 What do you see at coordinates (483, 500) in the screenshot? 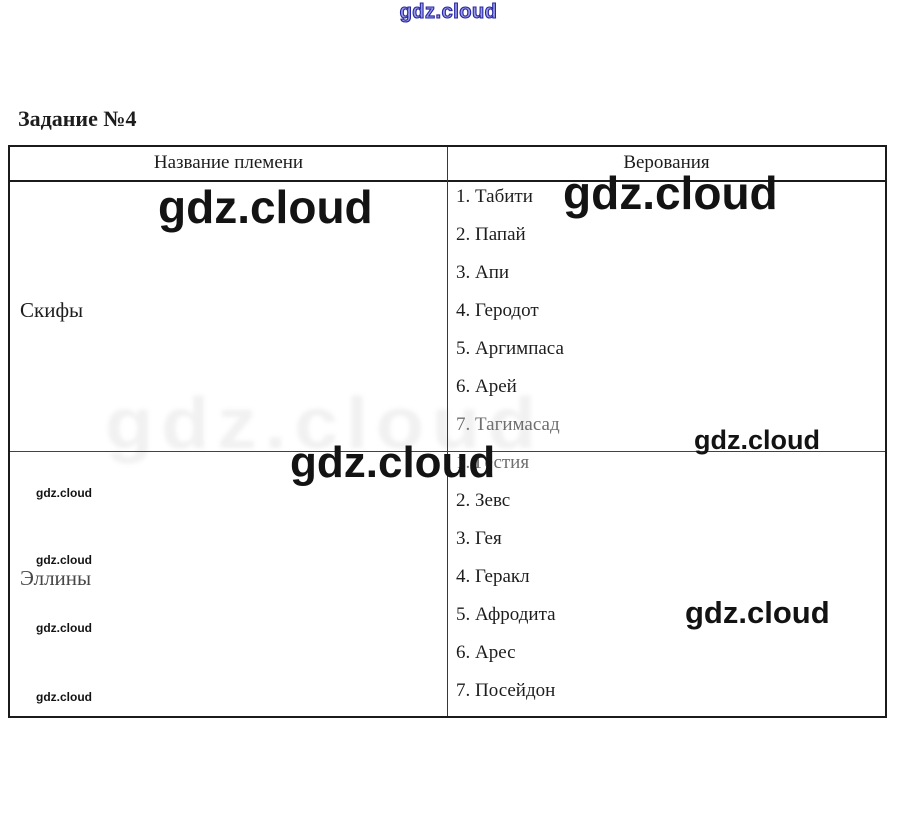
I see `belief-item: 2. Зевс` at bounding box center [483, 500].